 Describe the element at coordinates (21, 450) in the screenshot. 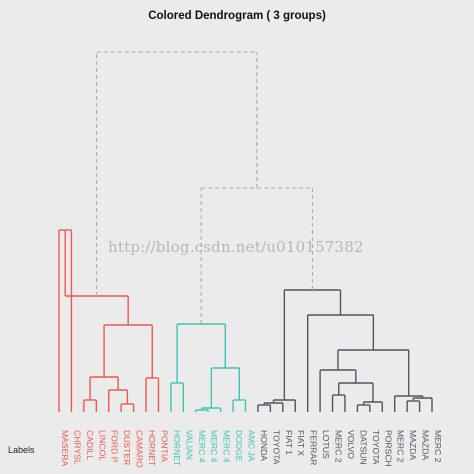

I see `x-axis-label: Labels` at that location.